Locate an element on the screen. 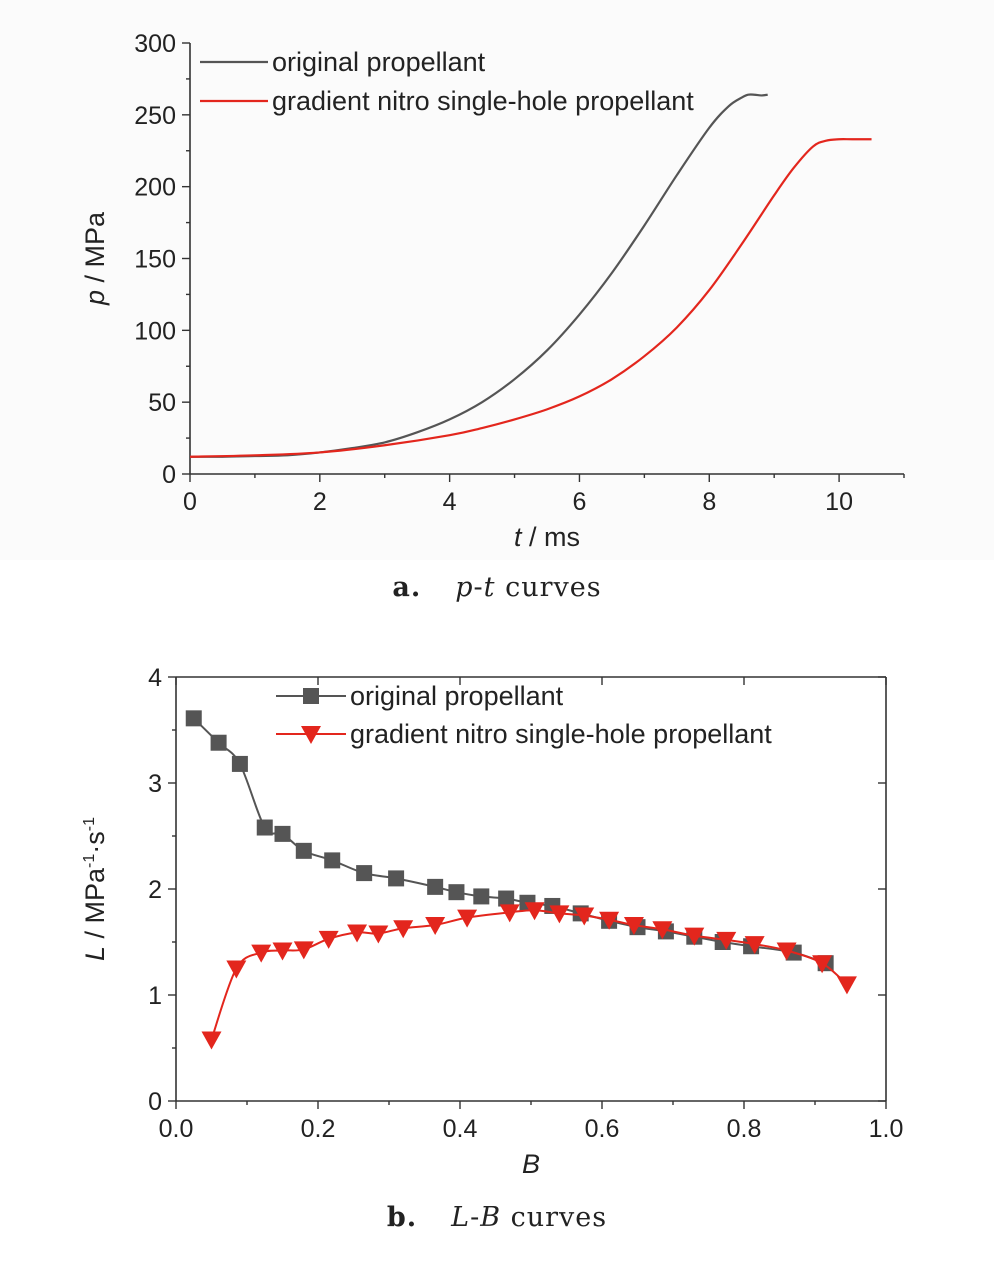  caption-a: a. p-t curves is located at coordinates (497, 587).